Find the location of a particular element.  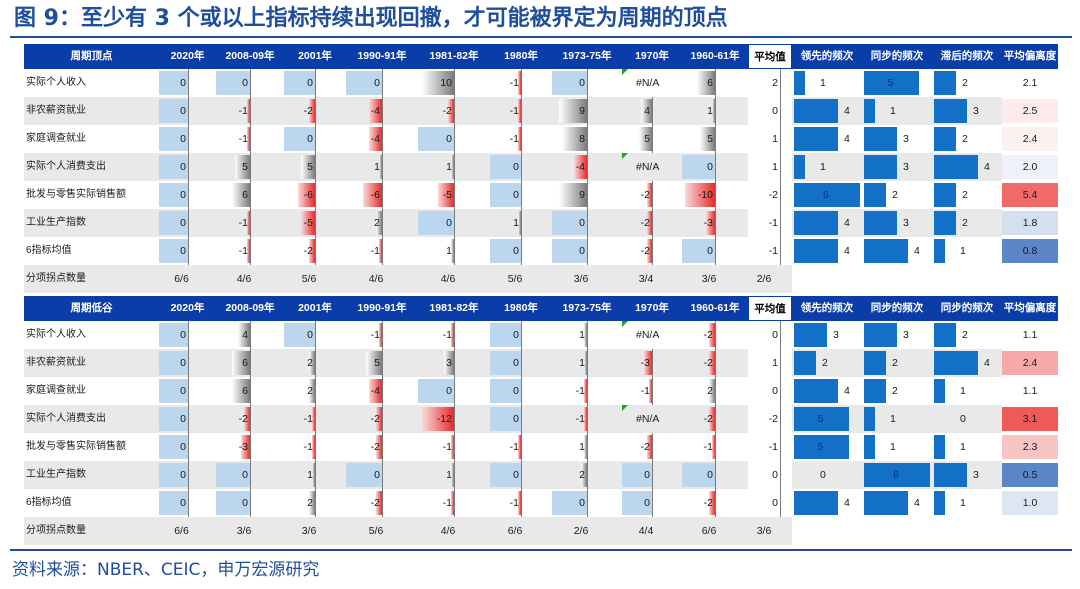

year-value: 6 is located at coordinates (710, 83).